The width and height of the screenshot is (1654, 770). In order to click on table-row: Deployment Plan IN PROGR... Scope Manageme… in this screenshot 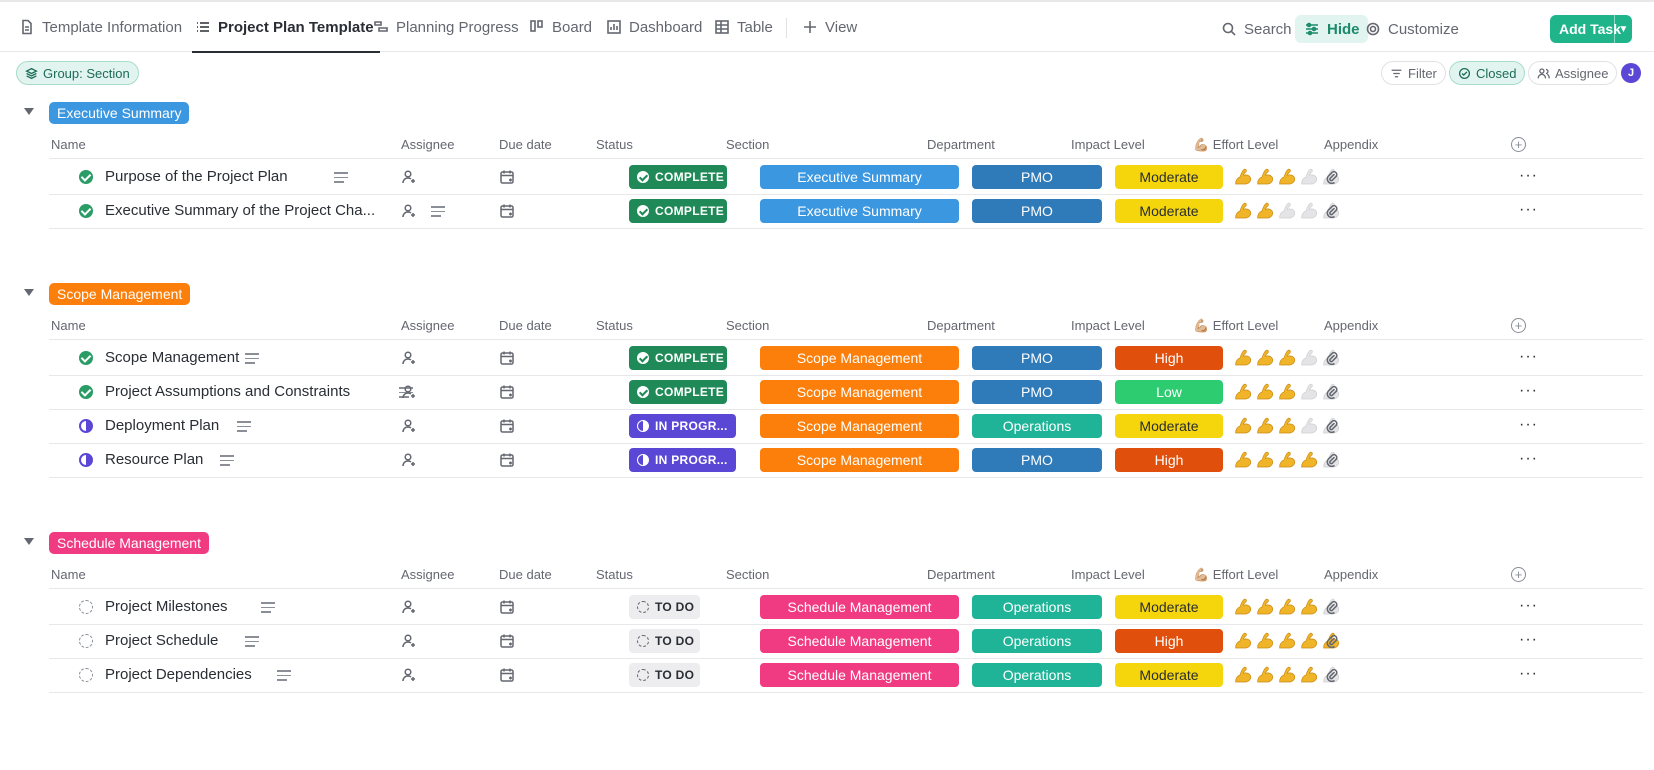, I will do `click(846, 426)`.